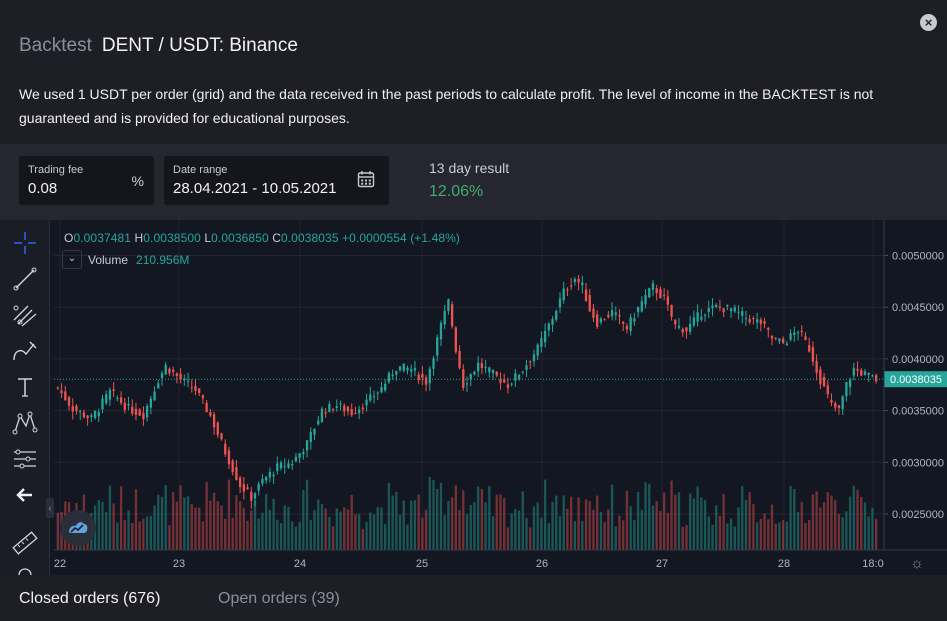 The image size is (947, 621). Describe the element at coordinates (50, 508) in the screenshot. I see `toolbar-collapse-handle: ‹` at that location.